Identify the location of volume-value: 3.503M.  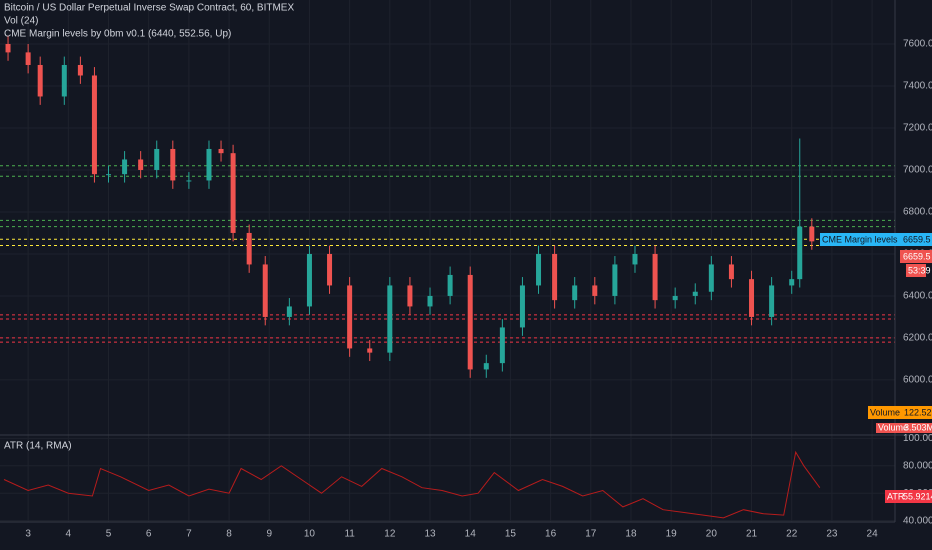
(918, 427).